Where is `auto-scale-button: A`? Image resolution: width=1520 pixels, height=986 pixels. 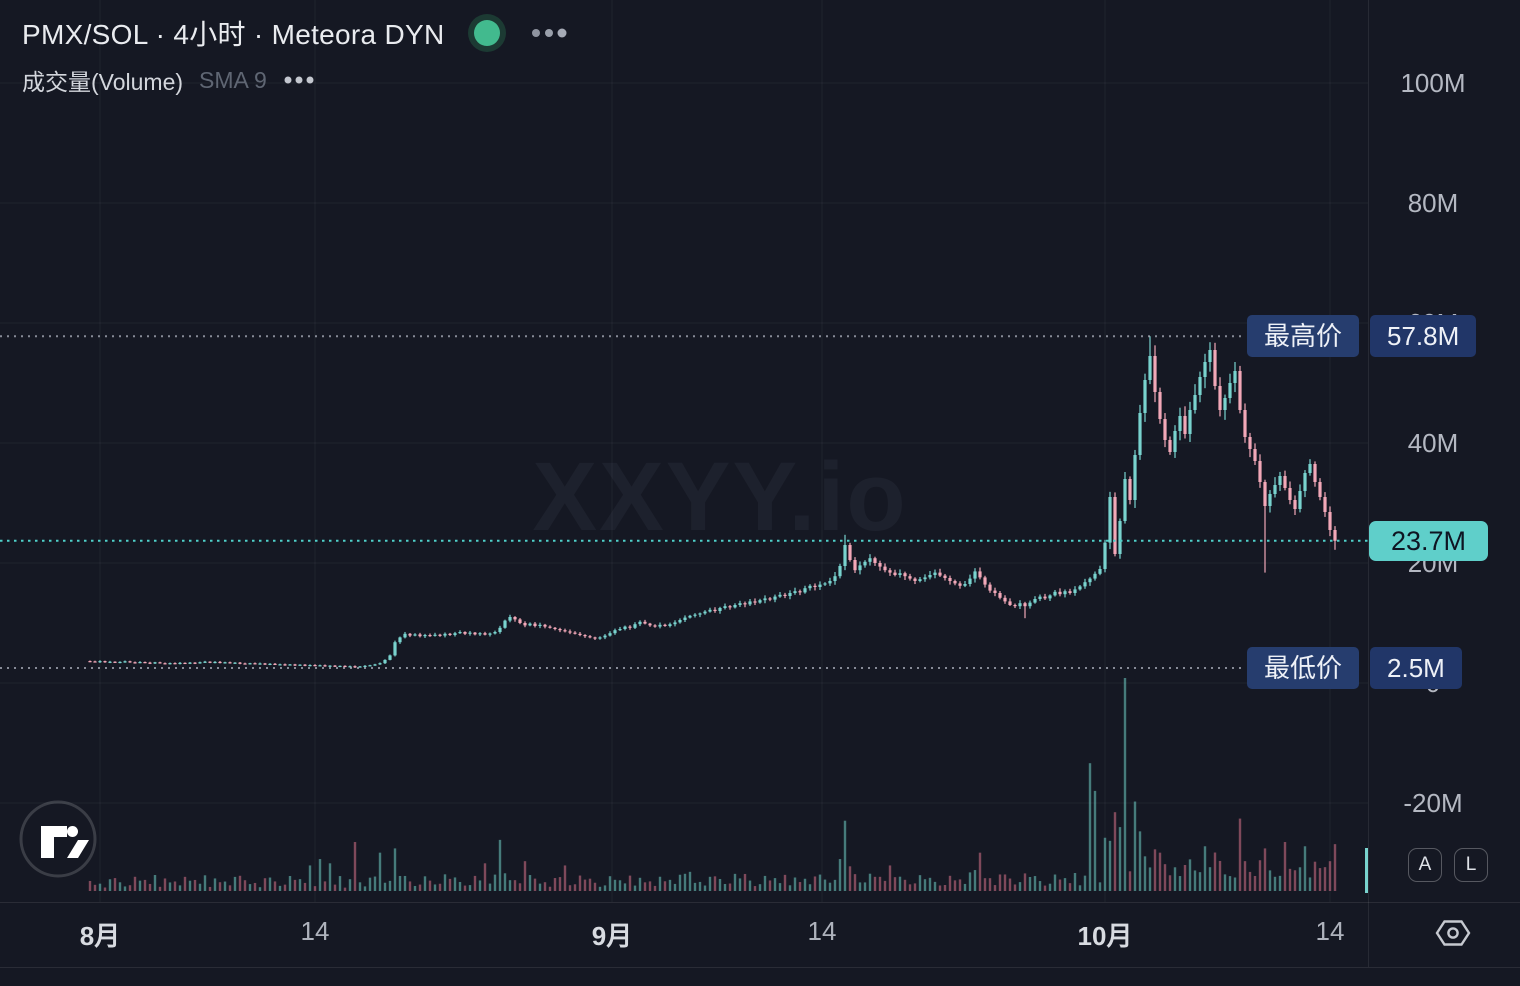 auto-scale-button: A is located at coordinates (1425, 865).